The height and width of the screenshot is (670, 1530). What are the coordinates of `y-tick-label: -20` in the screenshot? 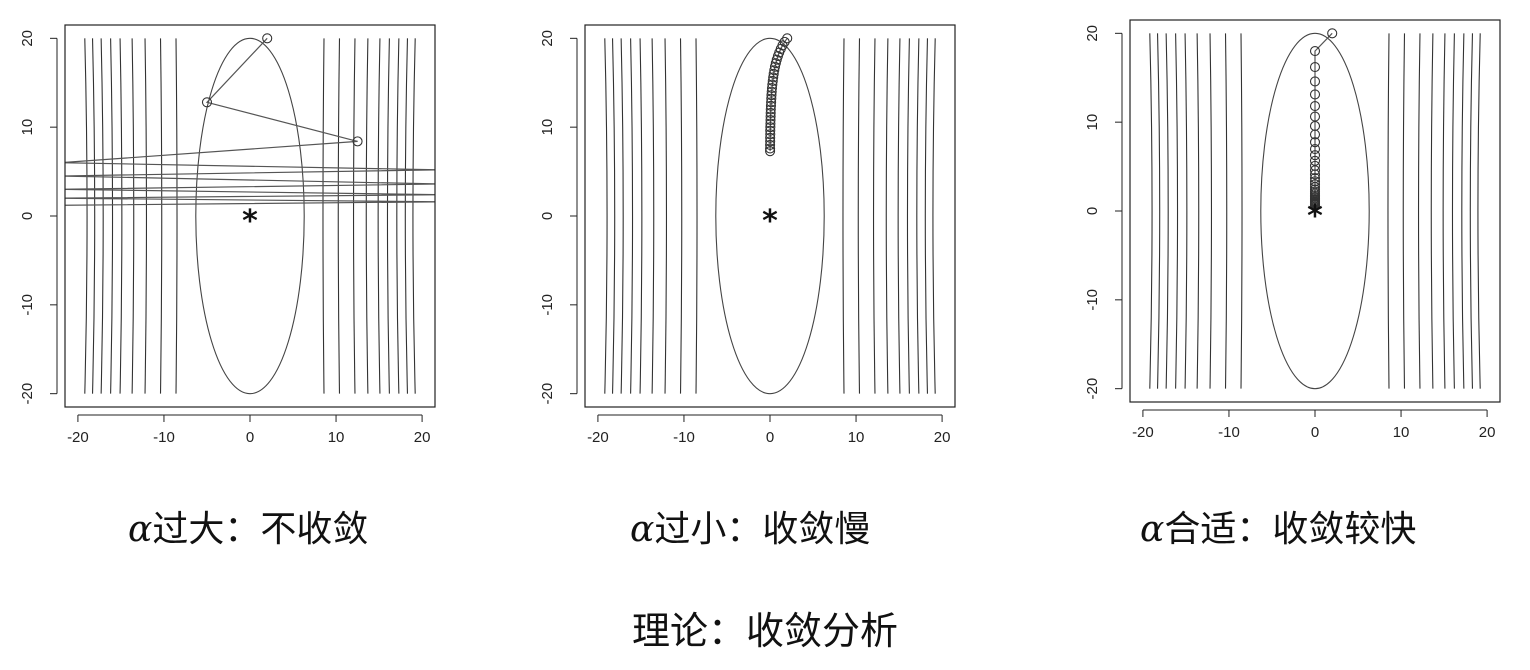 It's located at (1092, 389).